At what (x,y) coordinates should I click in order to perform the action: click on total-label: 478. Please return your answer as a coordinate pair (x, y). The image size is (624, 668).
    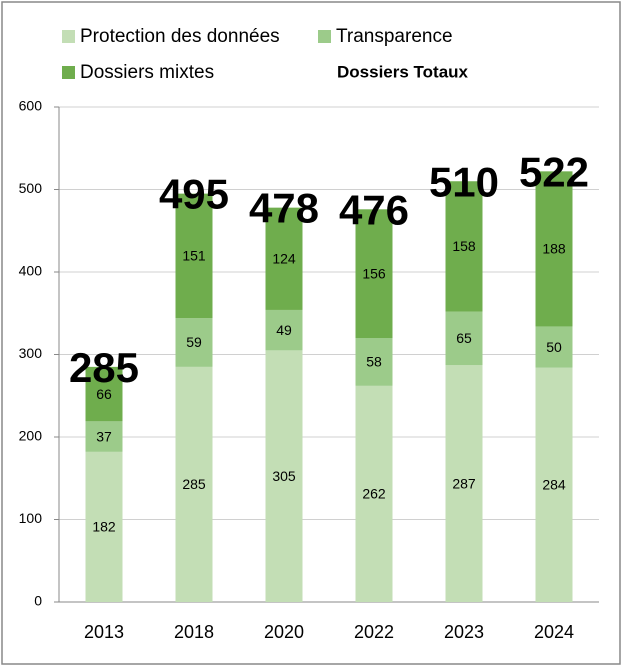
    Looking at the image, I should click on (284, 208).